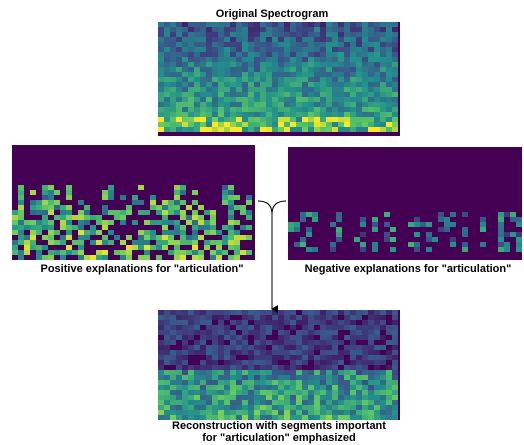 The image size is (524, 445). Describe the element at coordinates (272, 207) in the screenshot. I see `bracket` at that location.